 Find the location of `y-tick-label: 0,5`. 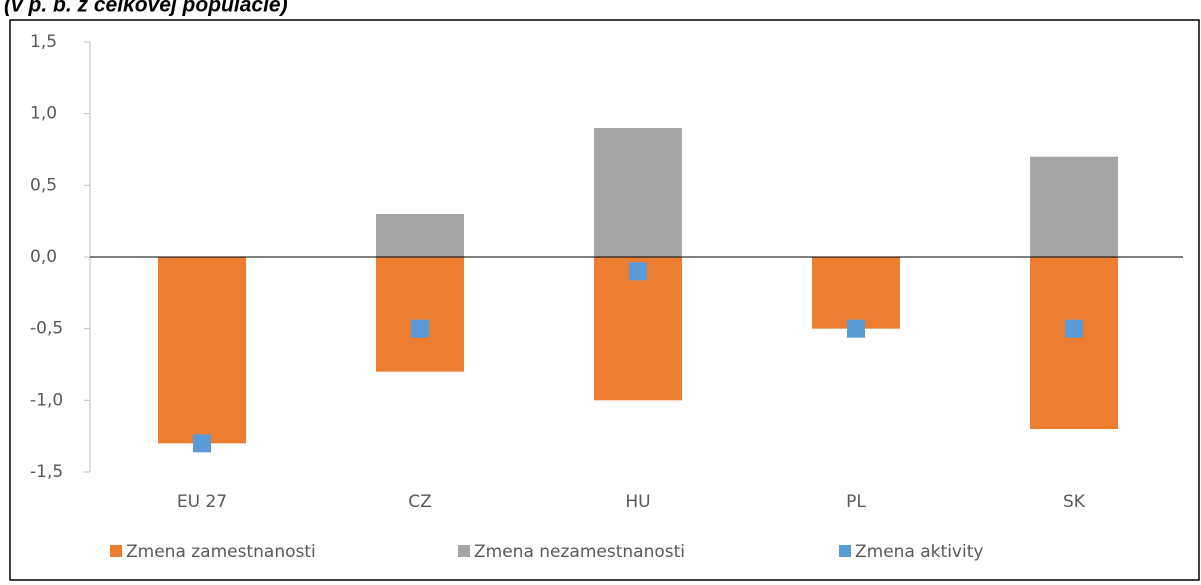

y-tick-label: 0,5 is located at coordinates (43, 185).